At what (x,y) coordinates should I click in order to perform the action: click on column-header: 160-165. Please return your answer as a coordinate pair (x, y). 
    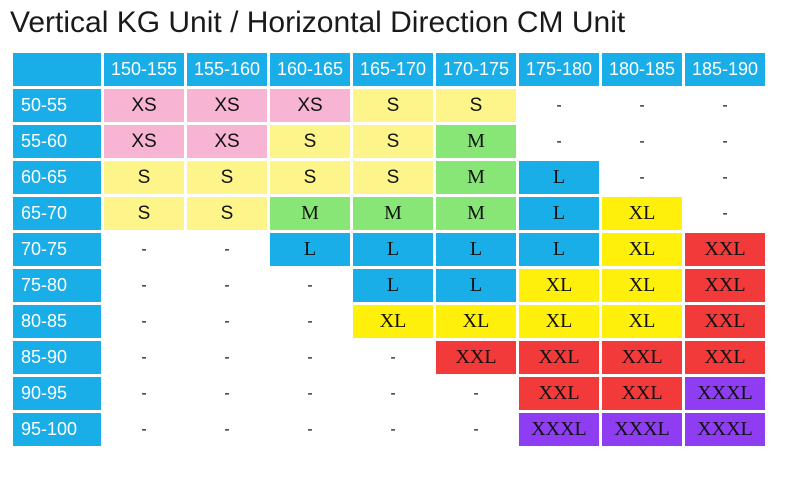
    Looking at the image, I should click on (310, 69).